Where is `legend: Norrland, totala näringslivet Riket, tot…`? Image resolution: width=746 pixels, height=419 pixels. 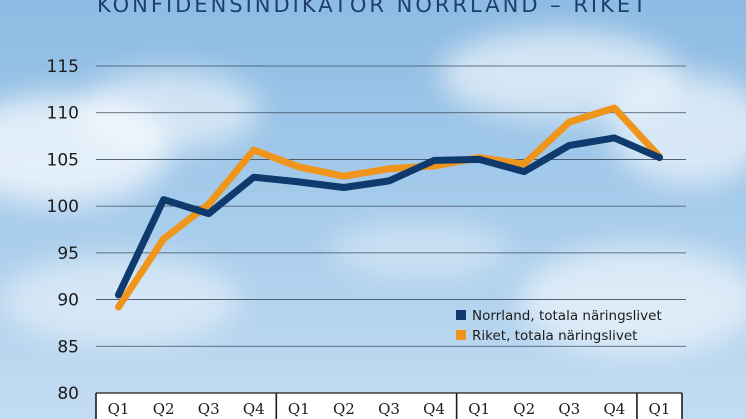
legend: Norrland, totala näringslivet Riket, tot… is located at coordinates (559, 326).